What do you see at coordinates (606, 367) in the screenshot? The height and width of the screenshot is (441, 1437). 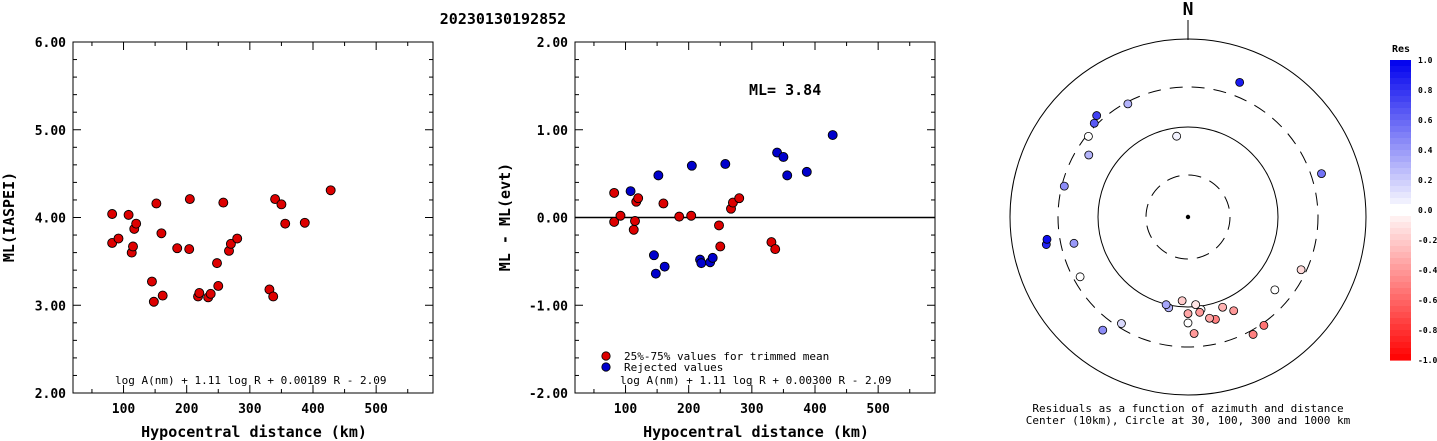 I see `legend-marker-rejected` at bounding box center [606, 367].